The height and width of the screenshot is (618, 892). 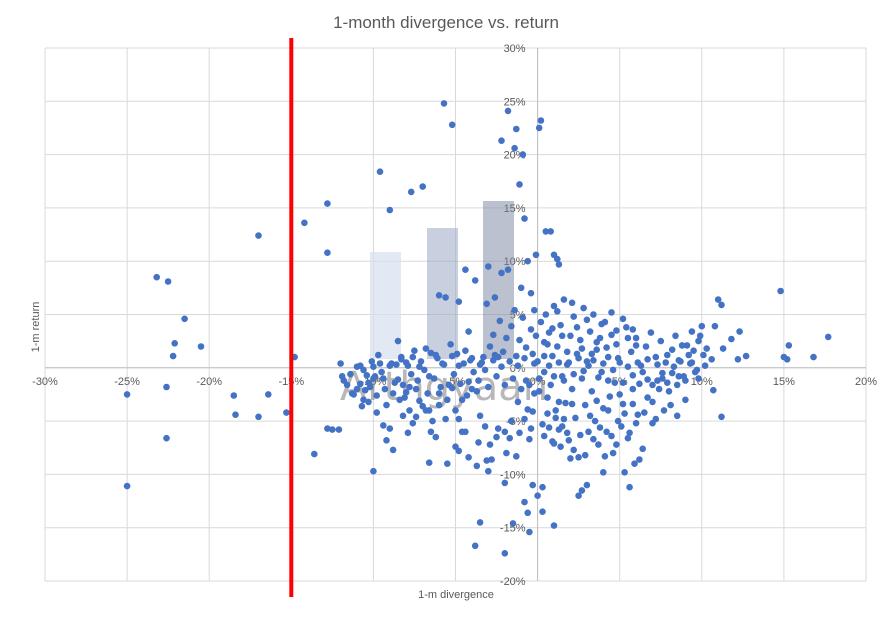 What do you see at coordinates (702, 382) in the screenshot?
I see `x-tick-label: 10%` at bounding box center [702, 382].